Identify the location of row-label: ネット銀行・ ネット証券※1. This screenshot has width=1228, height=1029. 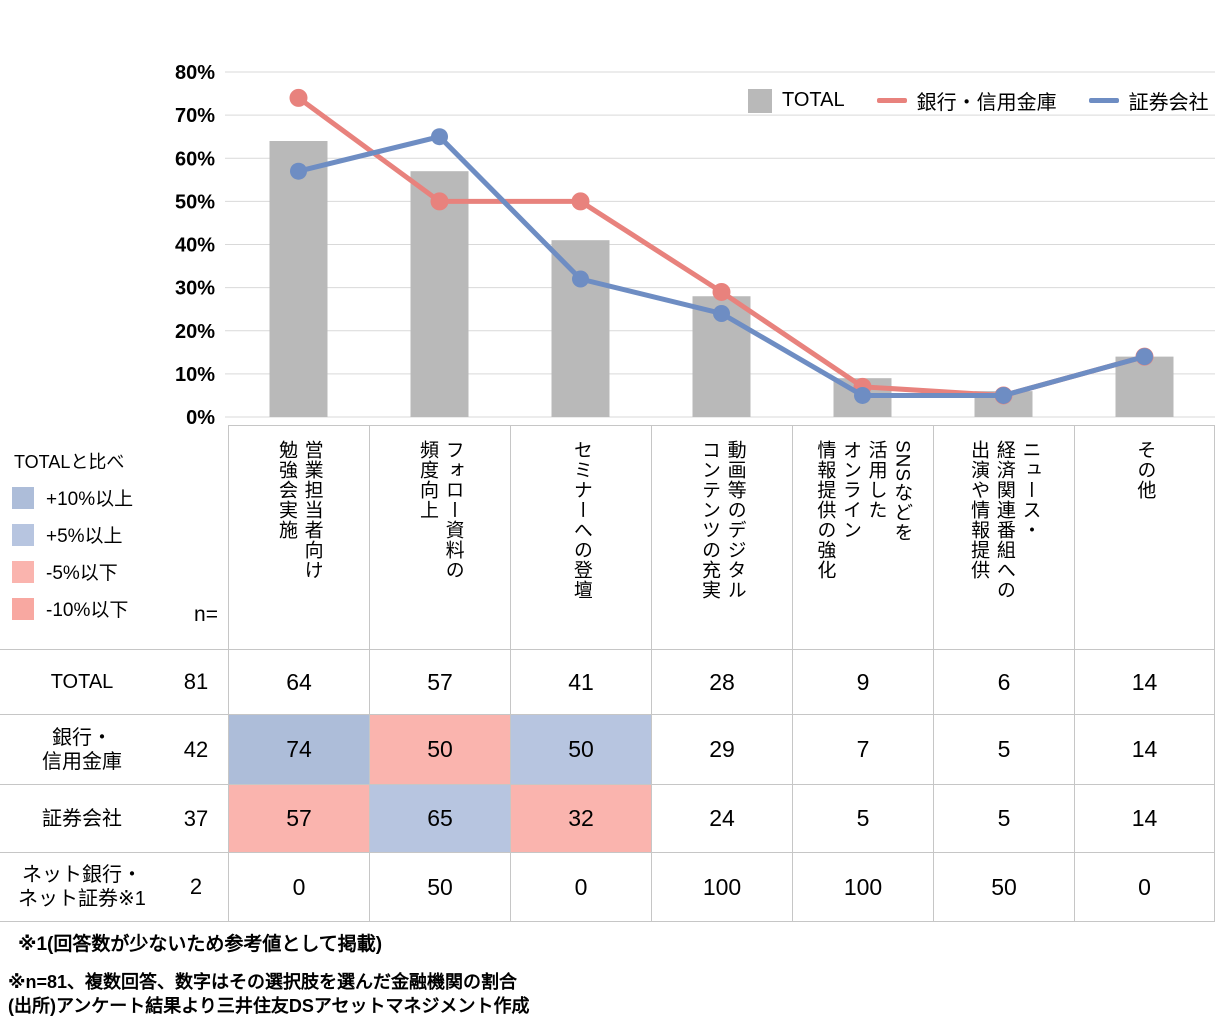
(82, 887).